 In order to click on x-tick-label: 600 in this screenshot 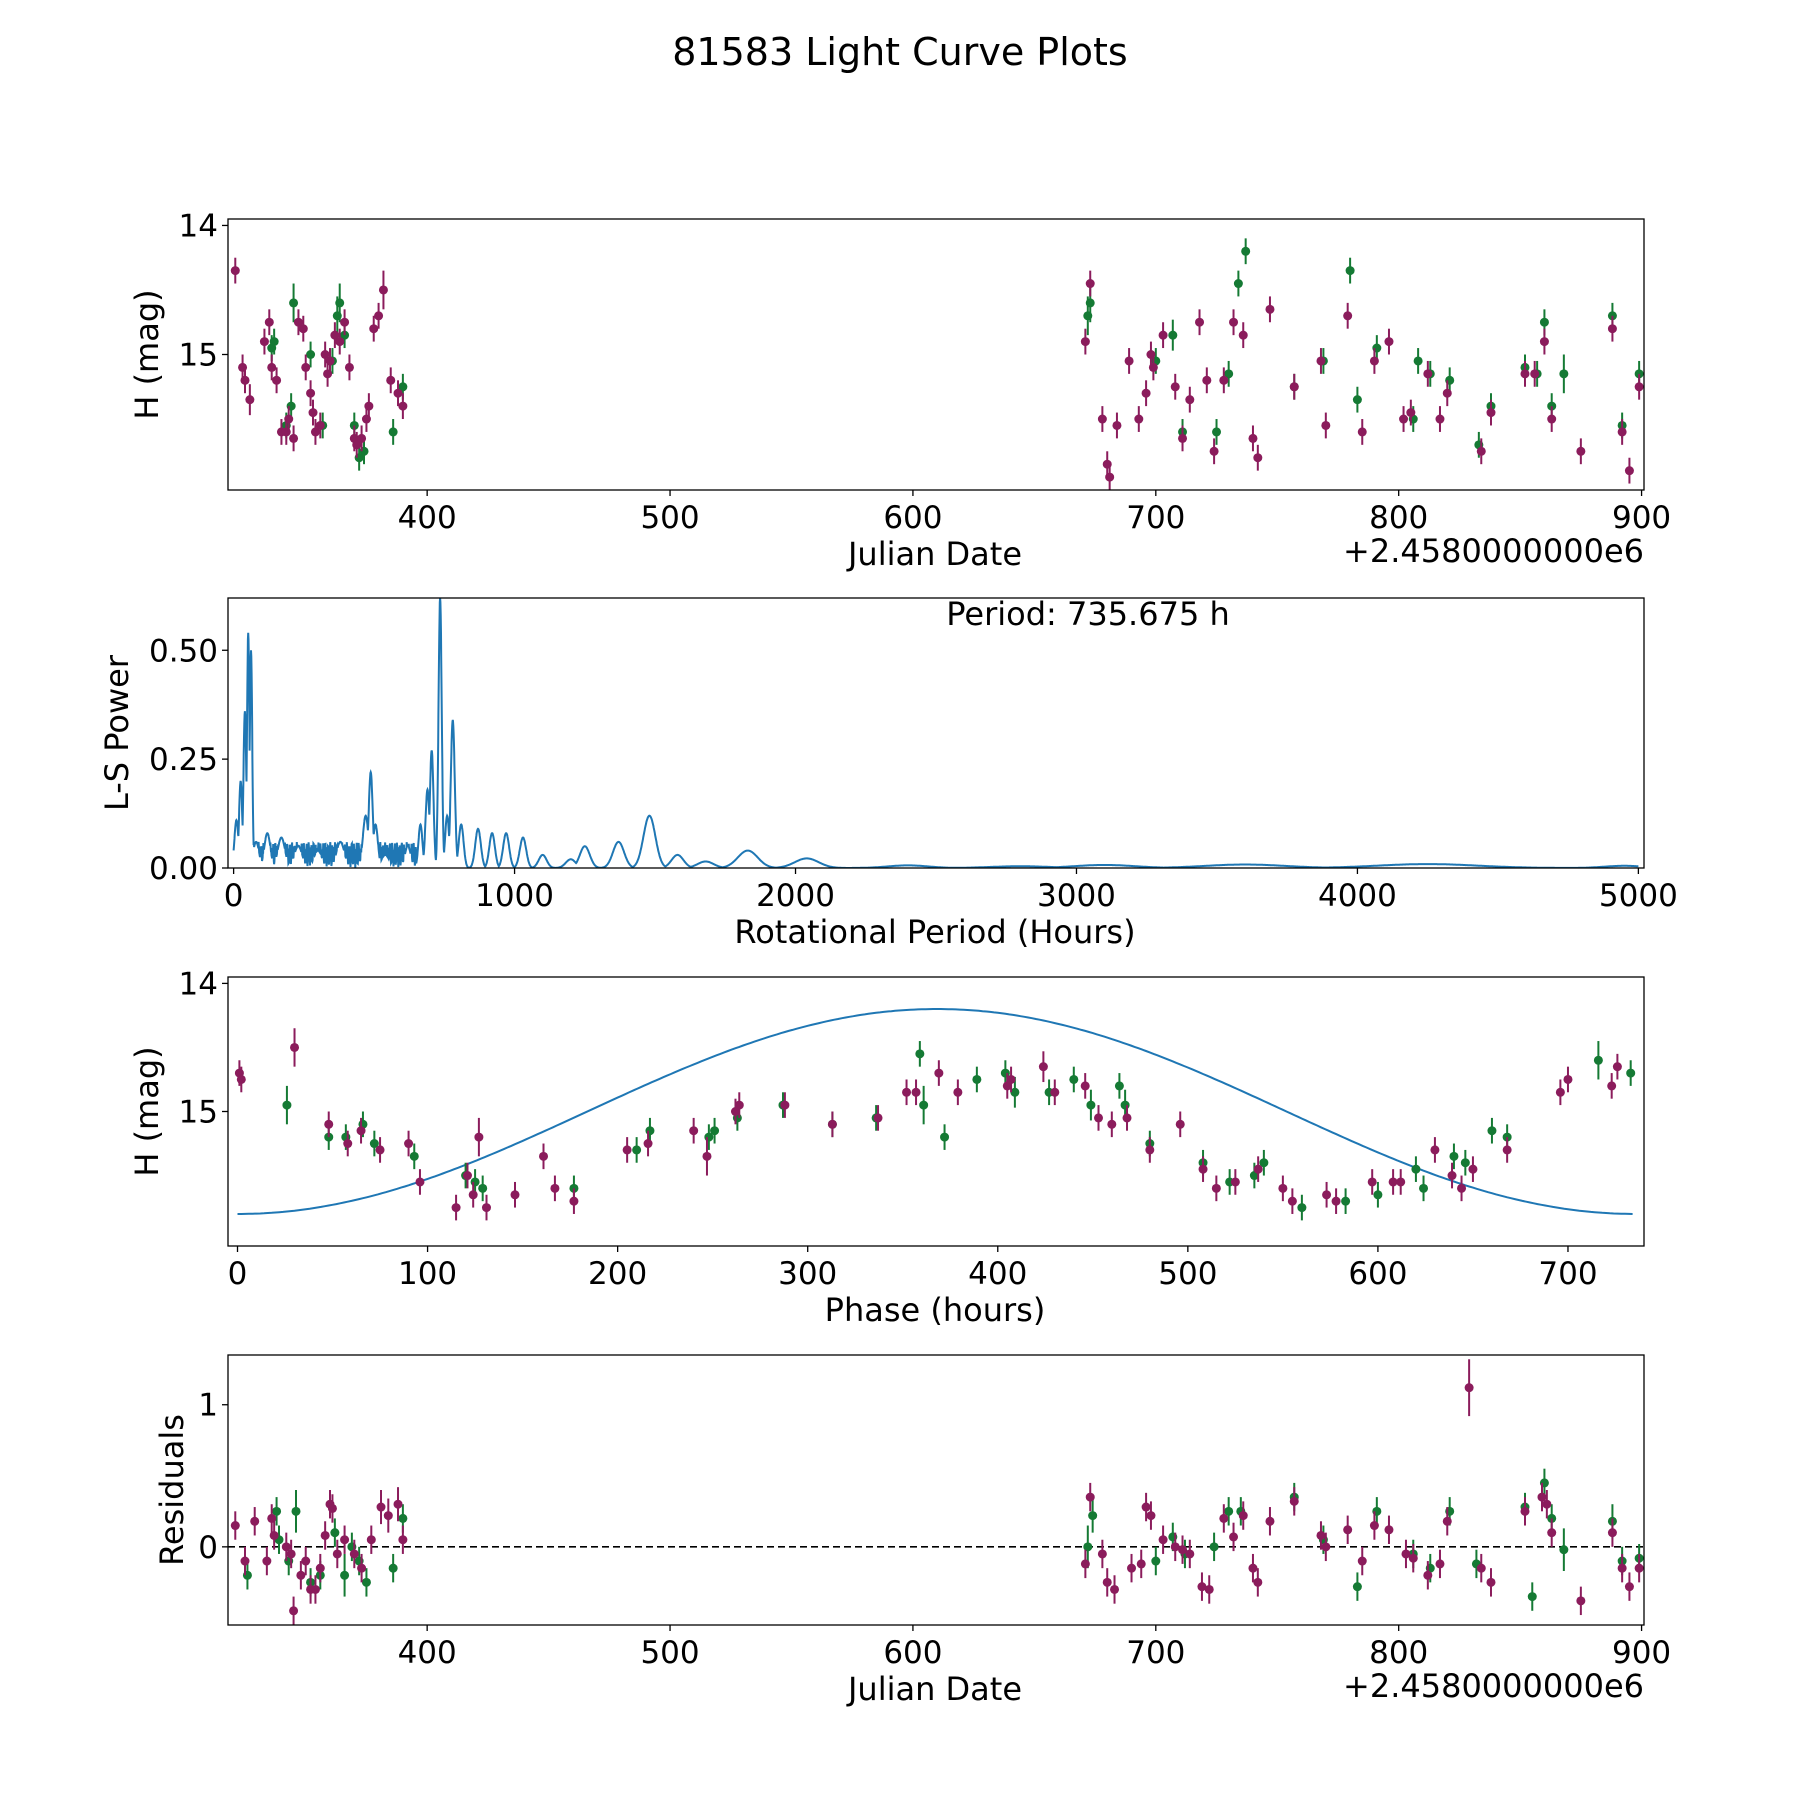, I will do `click(912, 1653)`.